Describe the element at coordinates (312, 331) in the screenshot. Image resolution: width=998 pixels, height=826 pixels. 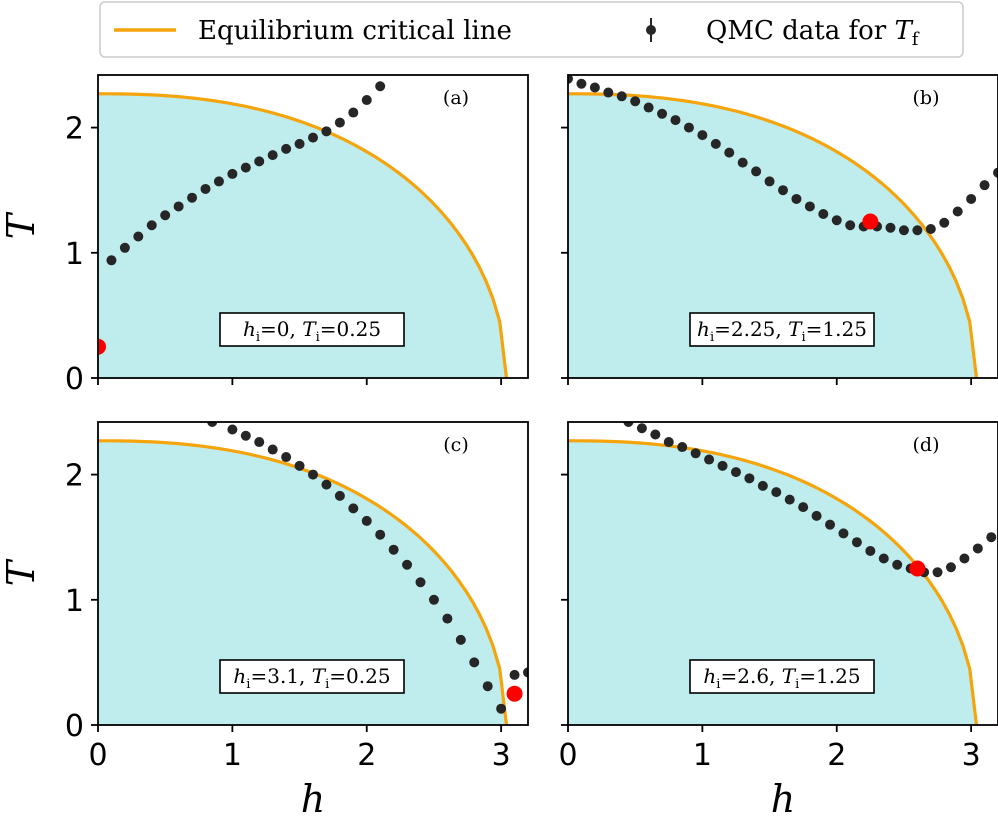
I see `params-label: hi=0, Ti=0.25` at that location.